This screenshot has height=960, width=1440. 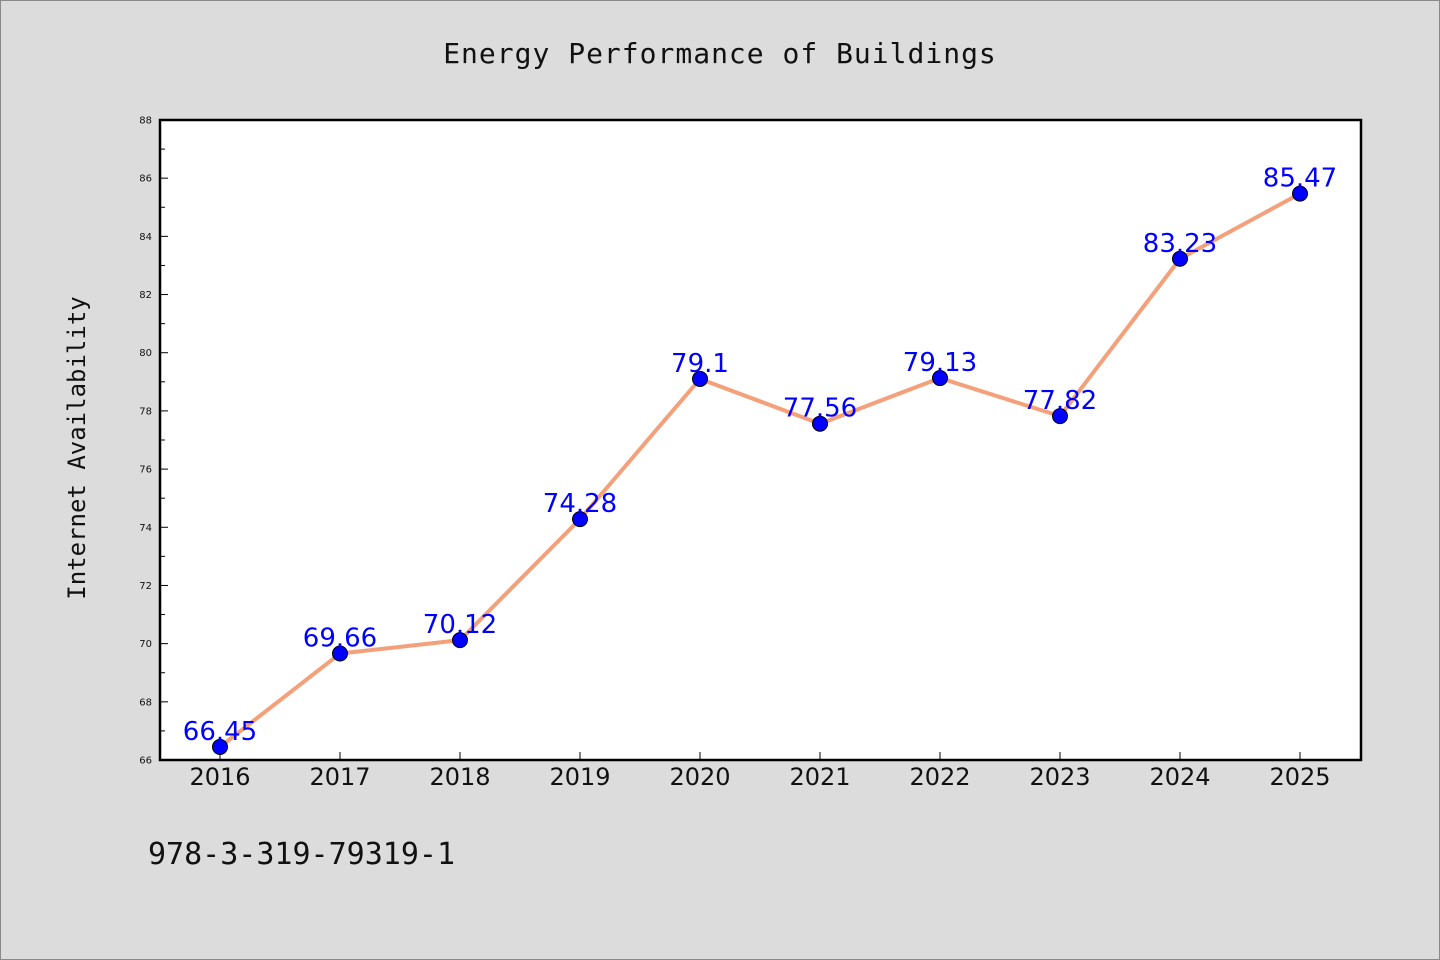 I want to click on x-tick-label: 2021, so click(x=819, y=777).